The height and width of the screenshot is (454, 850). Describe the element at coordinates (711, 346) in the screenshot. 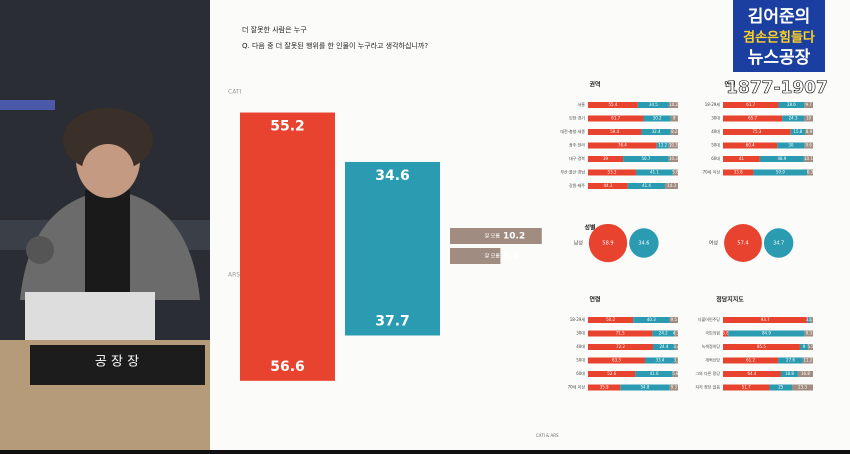

I see `row-label: 녹색정의당` at that location.